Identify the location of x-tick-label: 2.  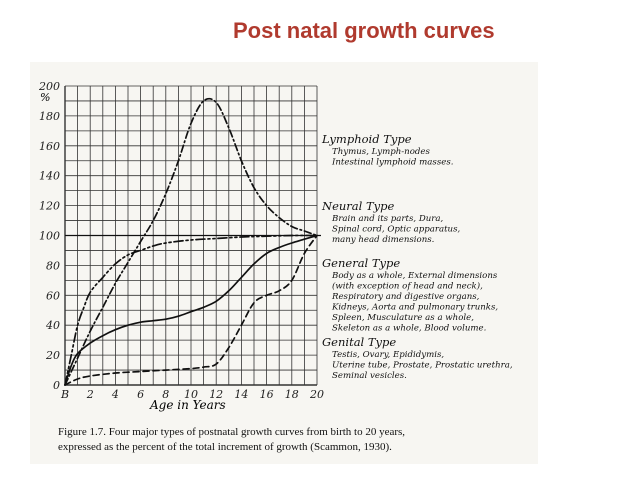
(90, 394).